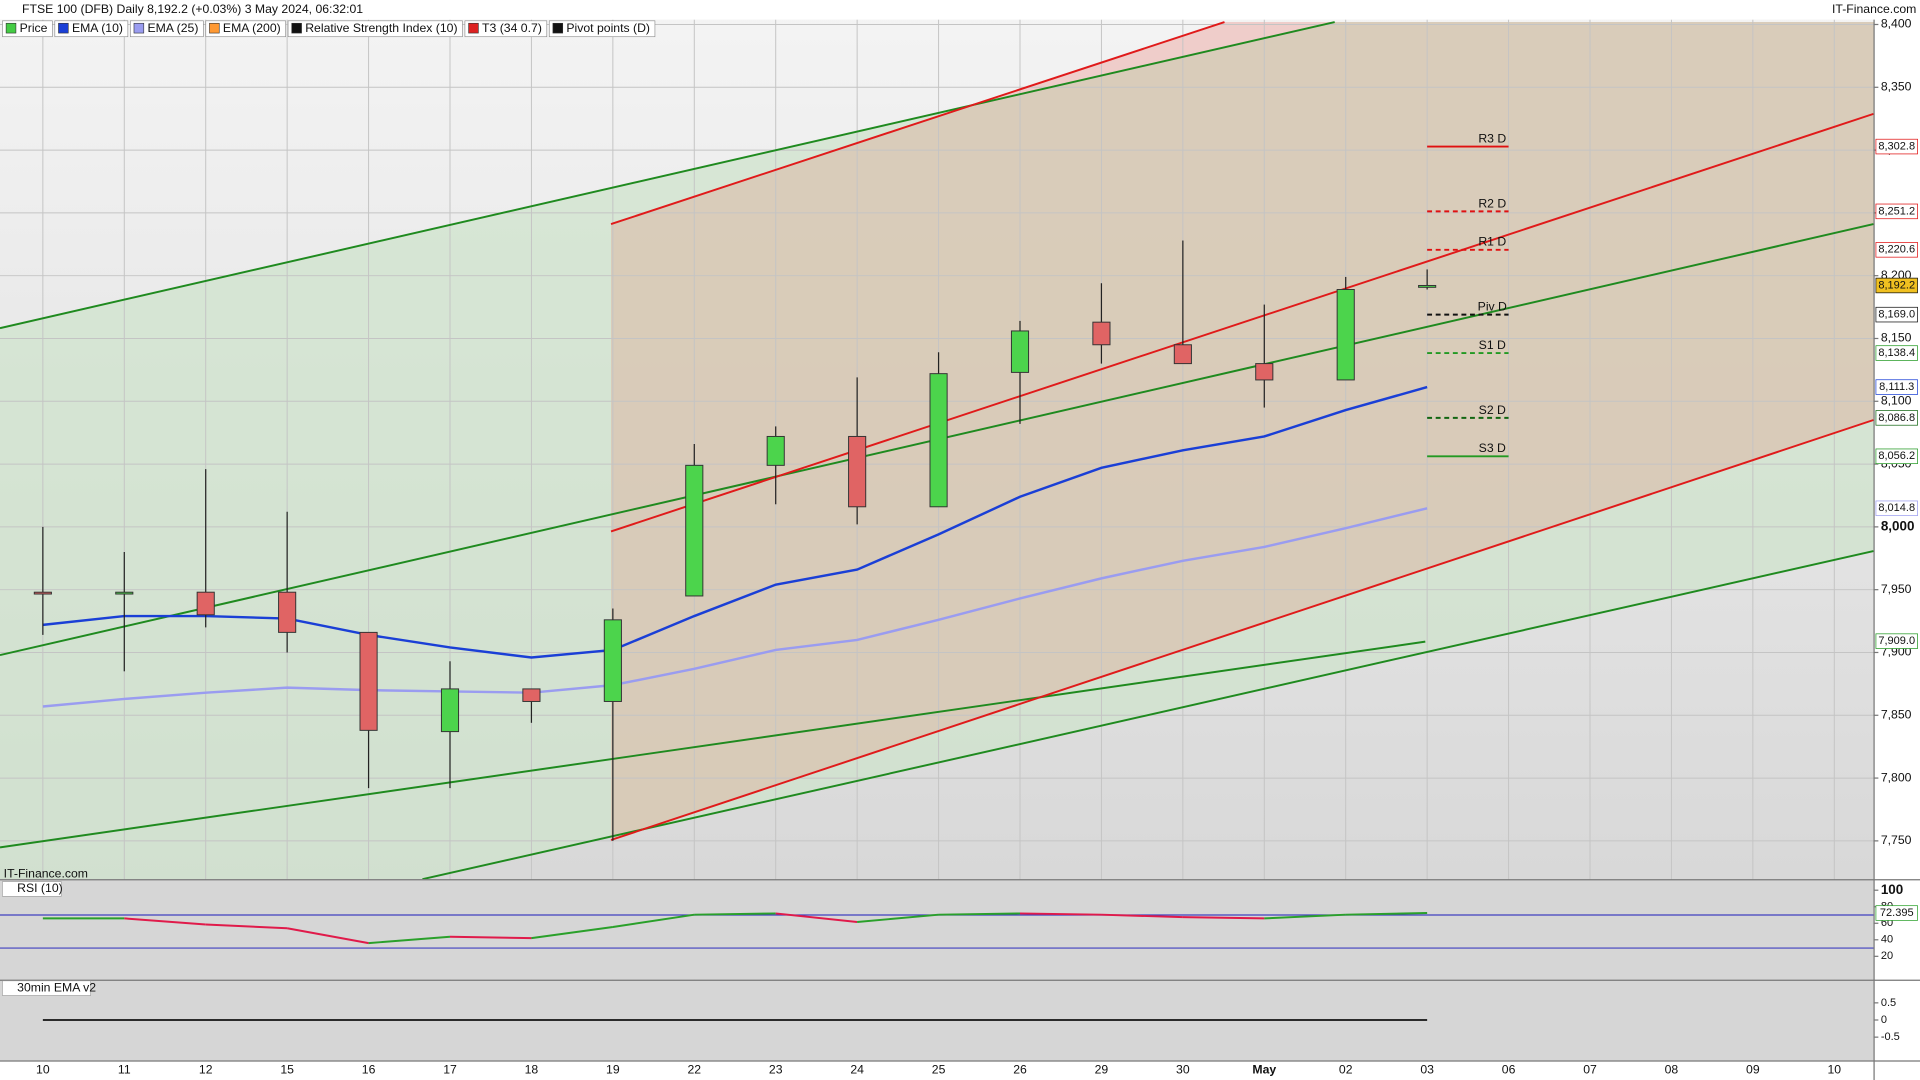  I want to click on legend-label: Price, so click(34, 28).